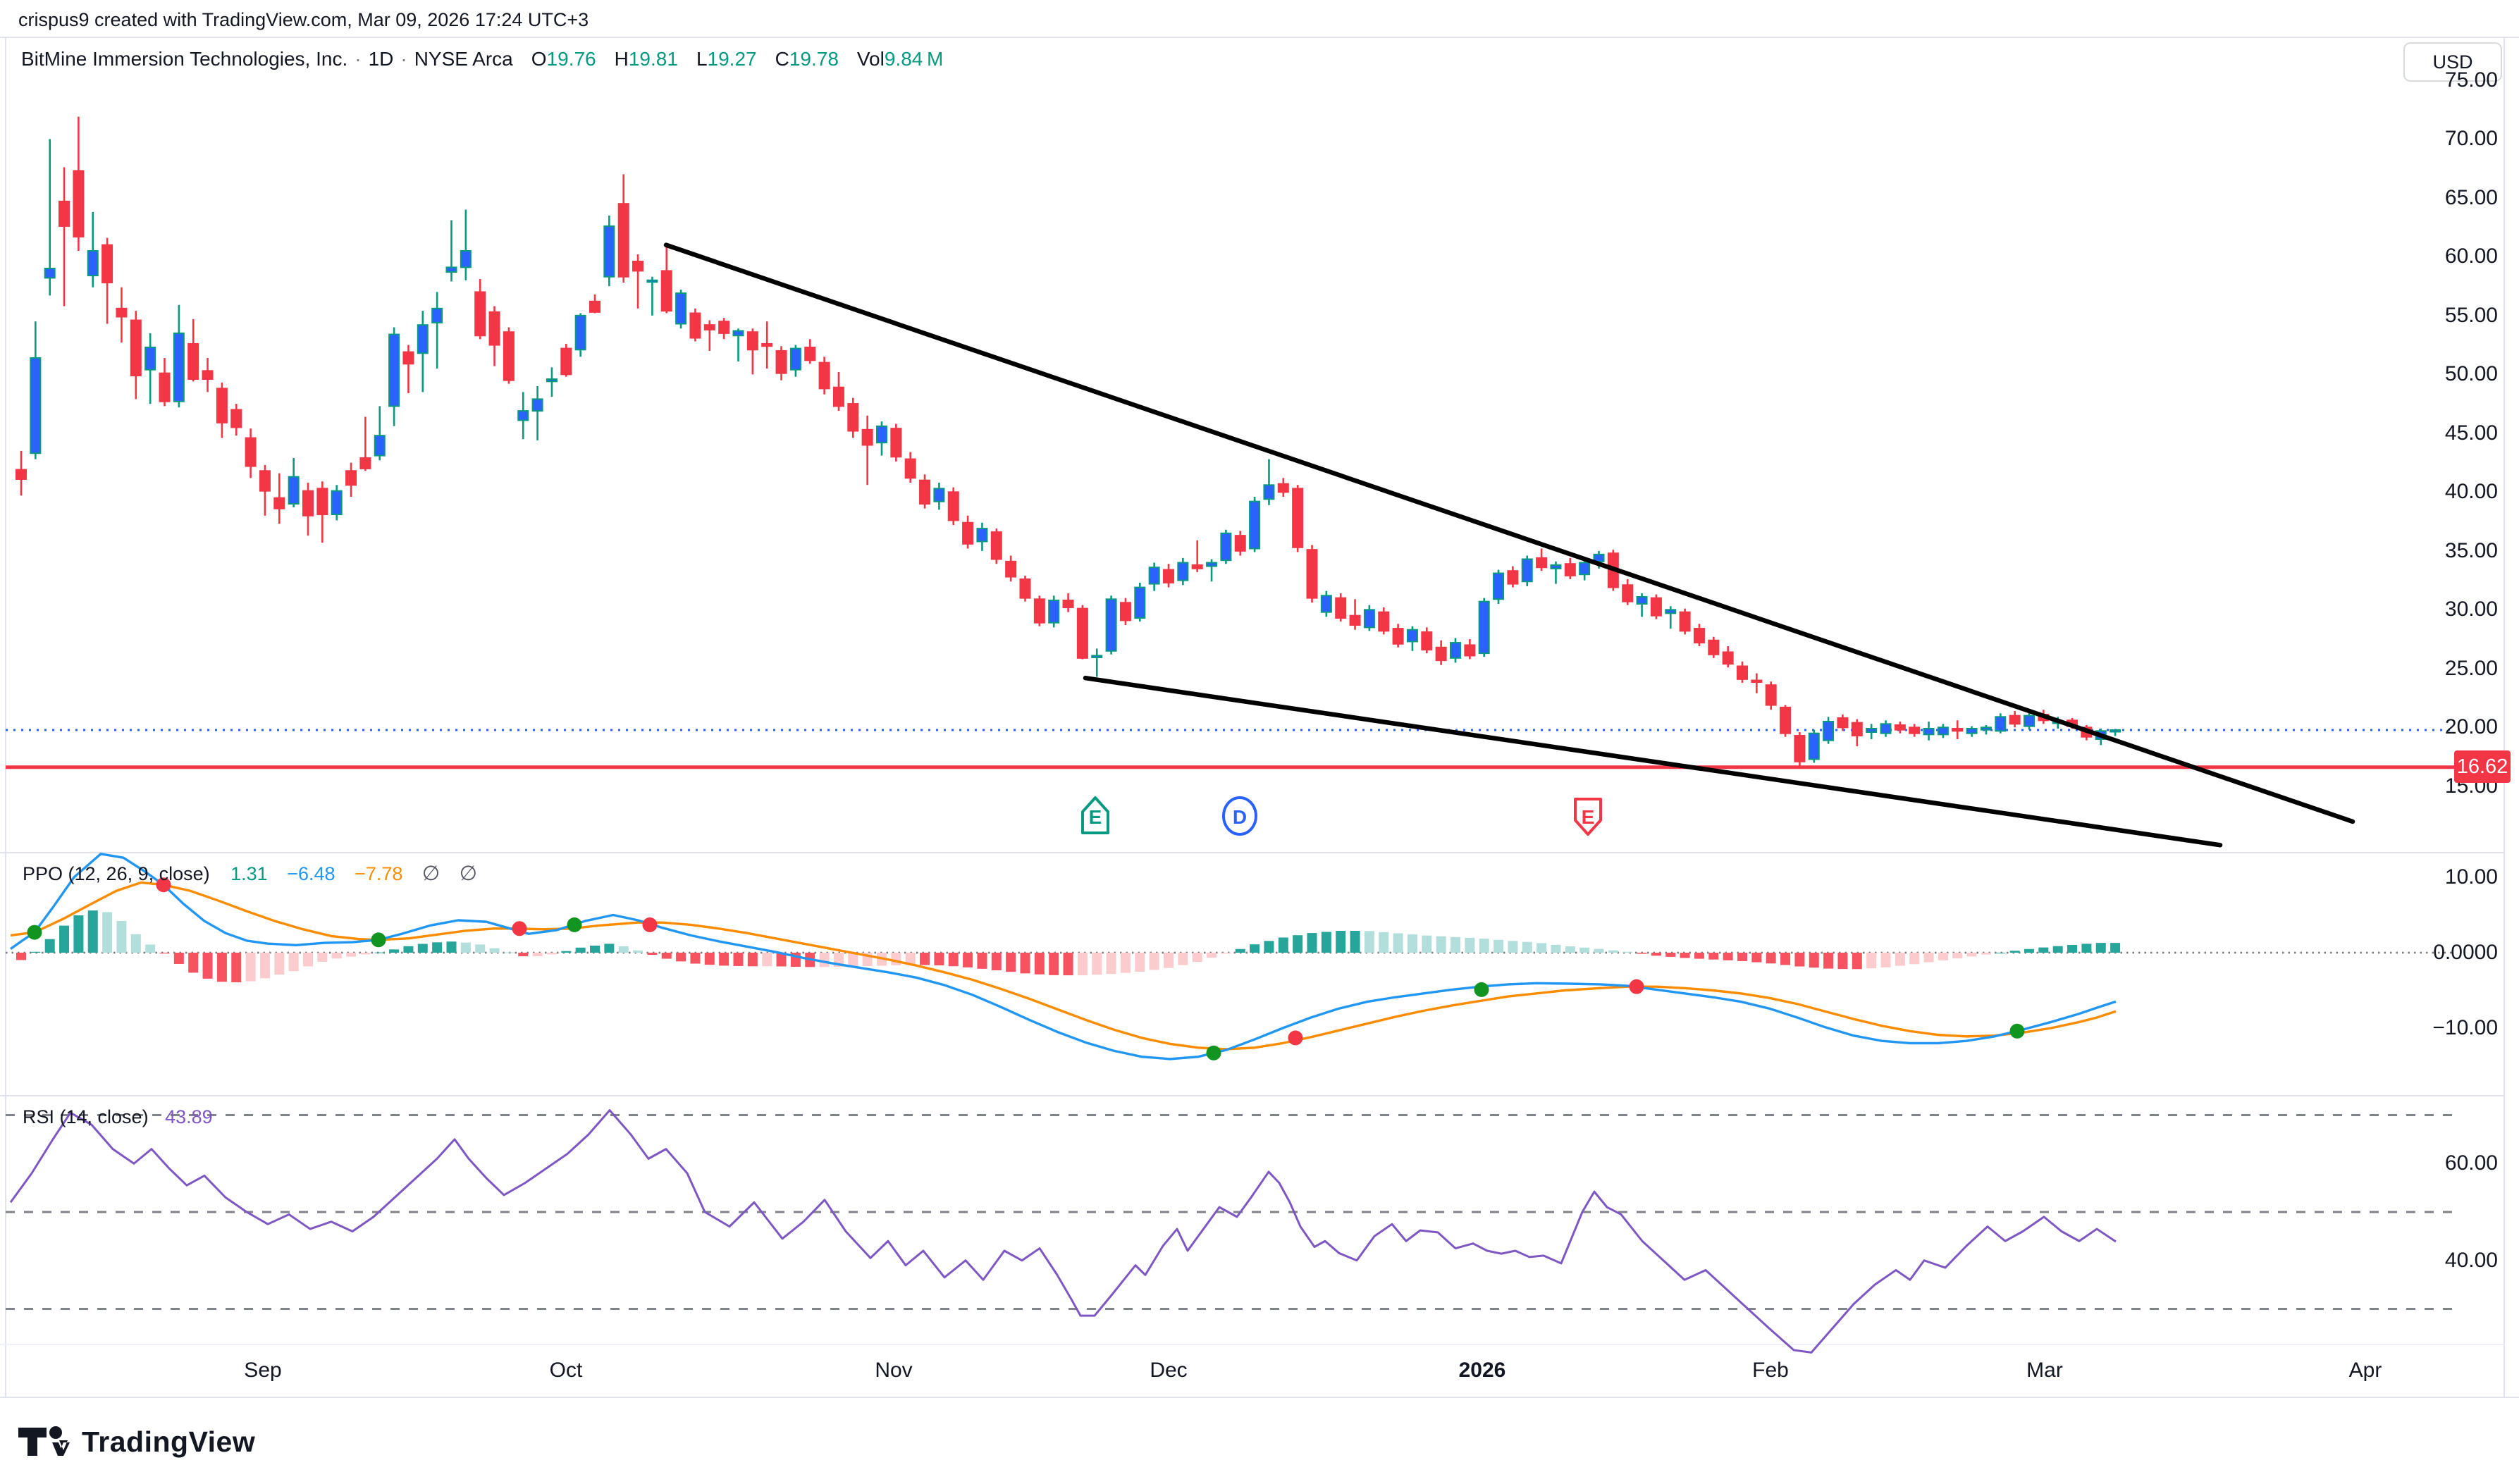 The image size is (2519, 1484). I want to click on rsi-legend: RSI (14, close) 43.89, so click(118, 1117).